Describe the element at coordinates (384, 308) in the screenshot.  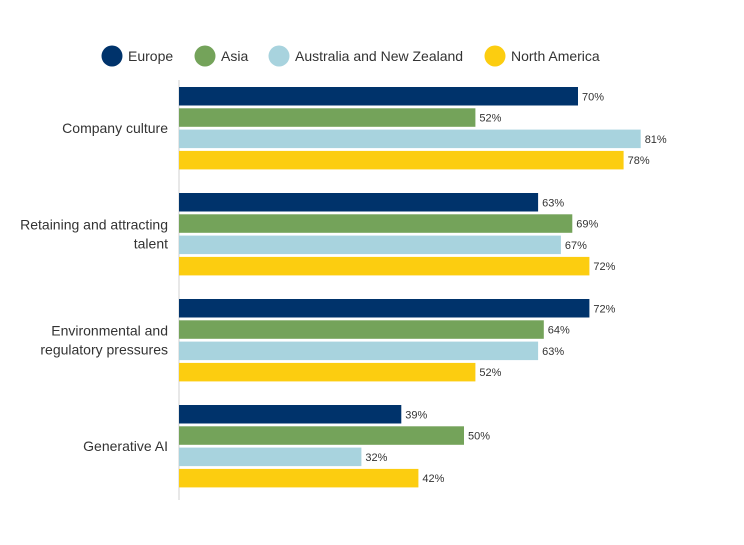
I see `bar-environmental-and-regulatory-pressures-europe` at that location.